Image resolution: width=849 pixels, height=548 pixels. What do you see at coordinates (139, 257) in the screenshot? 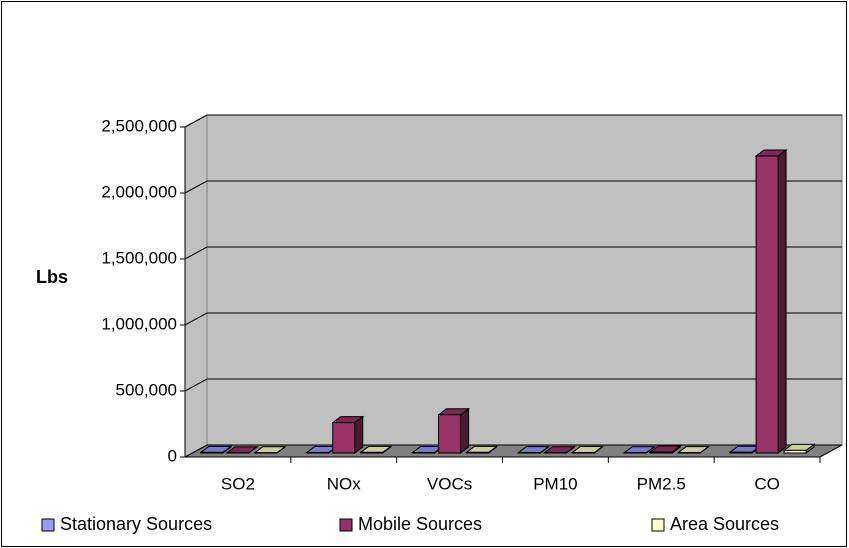
I see `y-tick-label: 1,500,000` at bounding box center [139, 257].